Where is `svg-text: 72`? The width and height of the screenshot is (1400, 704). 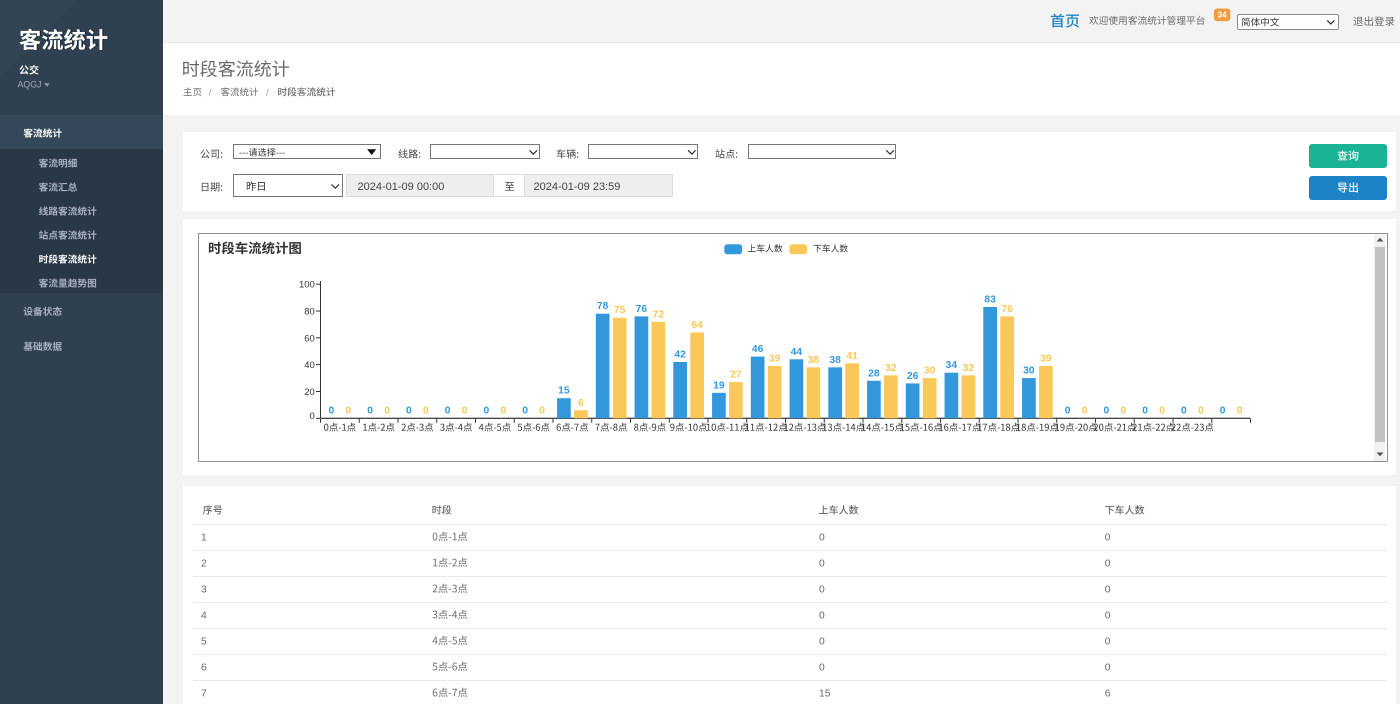
svg-text: 72 is located at coordinates (659, 314).